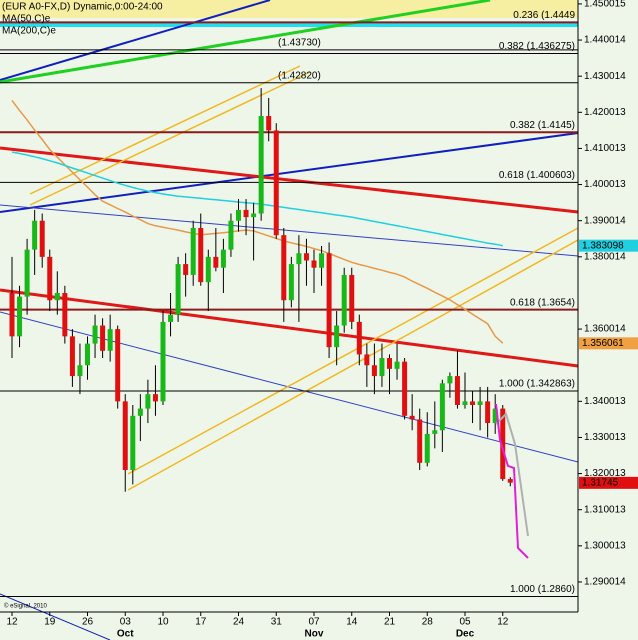 This screenshot has height=640, width=638. I want to click on y-tick-label: 1.310013, so click(605, 509).